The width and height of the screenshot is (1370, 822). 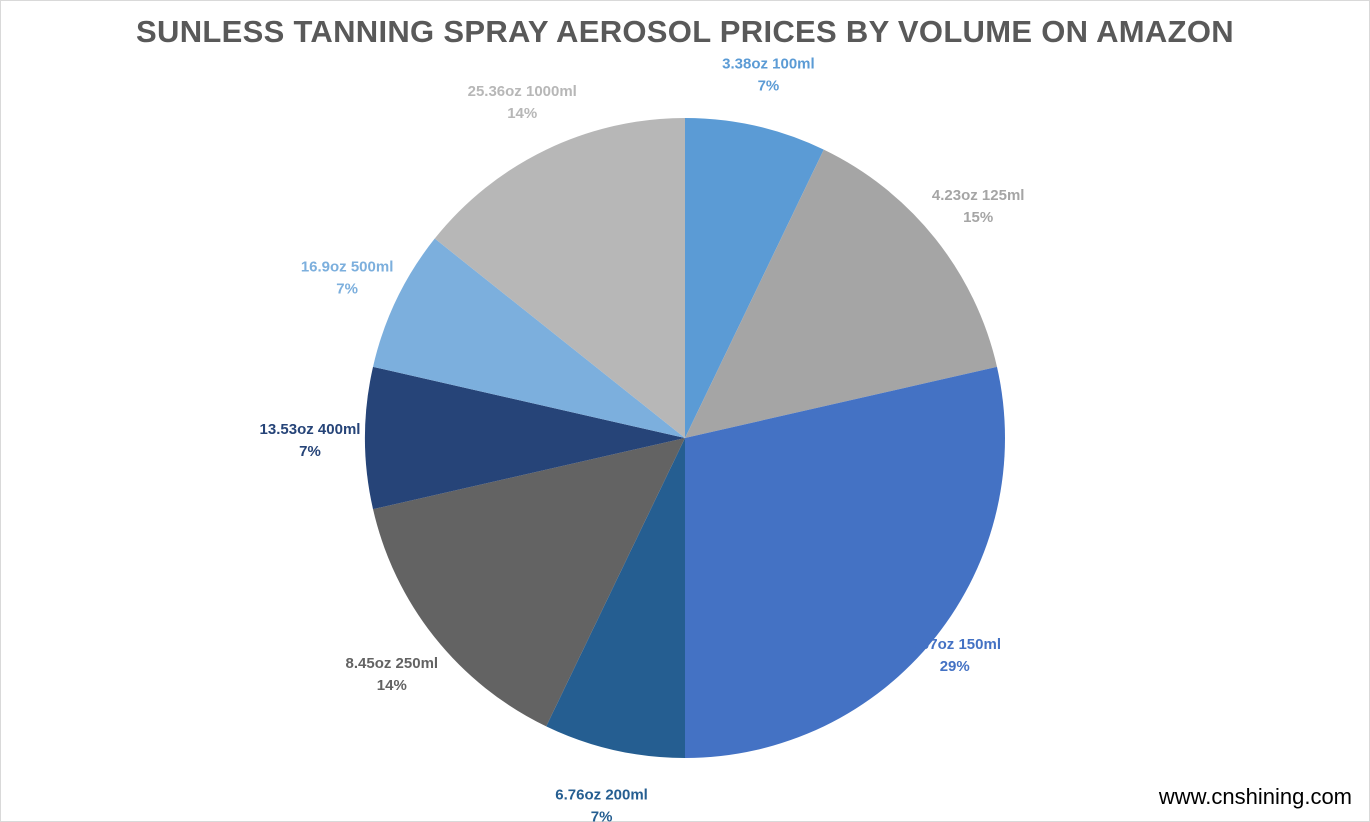 I want to click on slice-percent-label-1: 15%, so click(x=978, y=217).